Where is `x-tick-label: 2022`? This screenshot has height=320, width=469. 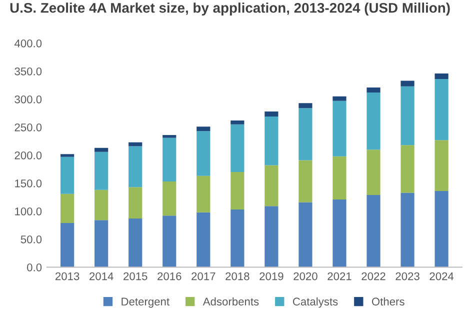 x-tick-label: 2022 is located at coordinates (374, 276).